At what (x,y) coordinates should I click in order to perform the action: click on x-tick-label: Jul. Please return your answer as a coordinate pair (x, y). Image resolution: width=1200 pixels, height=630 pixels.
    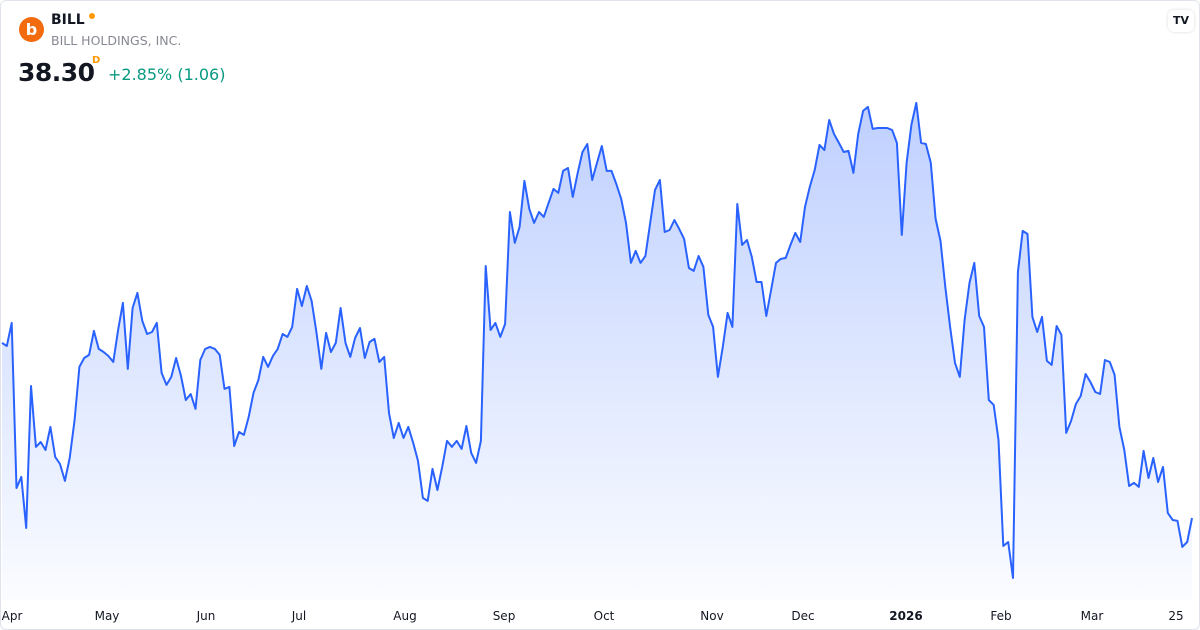
    Looking at the image, I should click on (299, 616).